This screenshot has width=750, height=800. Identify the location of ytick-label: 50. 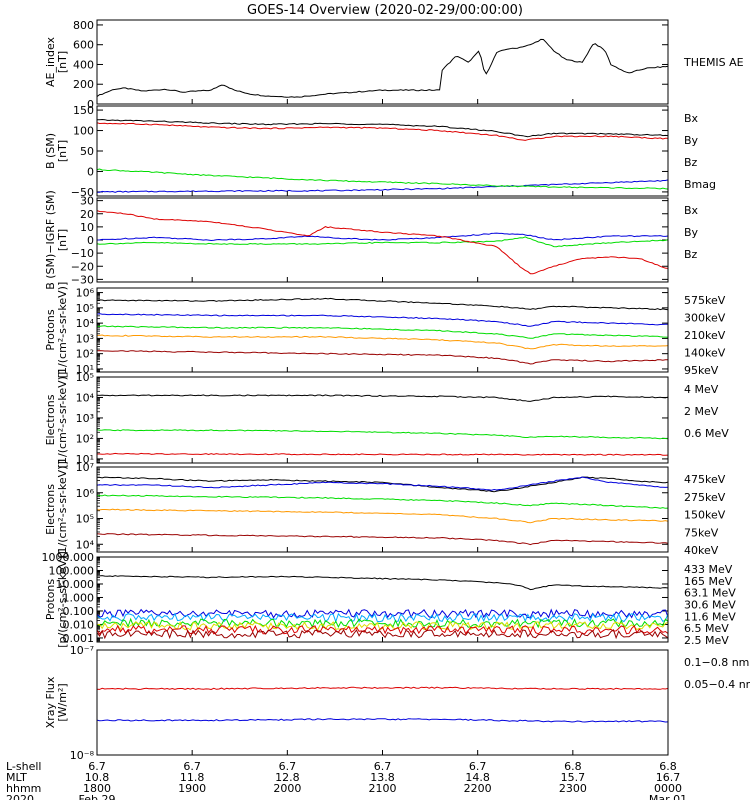
(87, 151).